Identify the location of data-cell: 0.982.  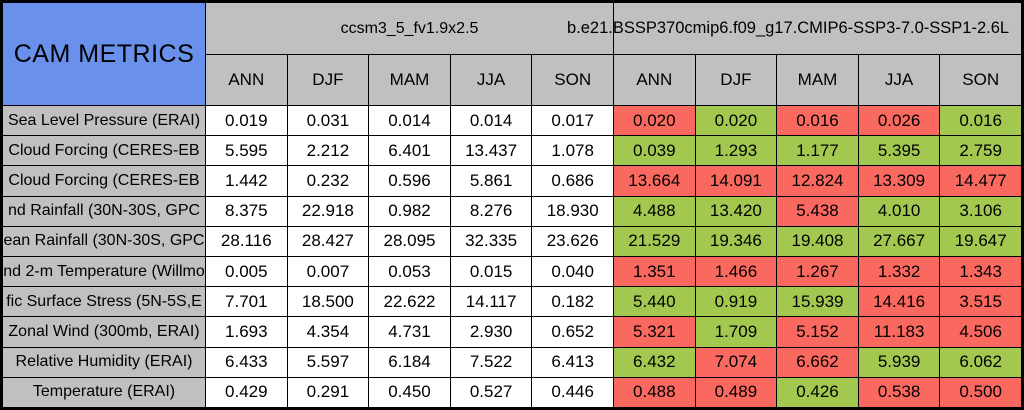
(410, 211).